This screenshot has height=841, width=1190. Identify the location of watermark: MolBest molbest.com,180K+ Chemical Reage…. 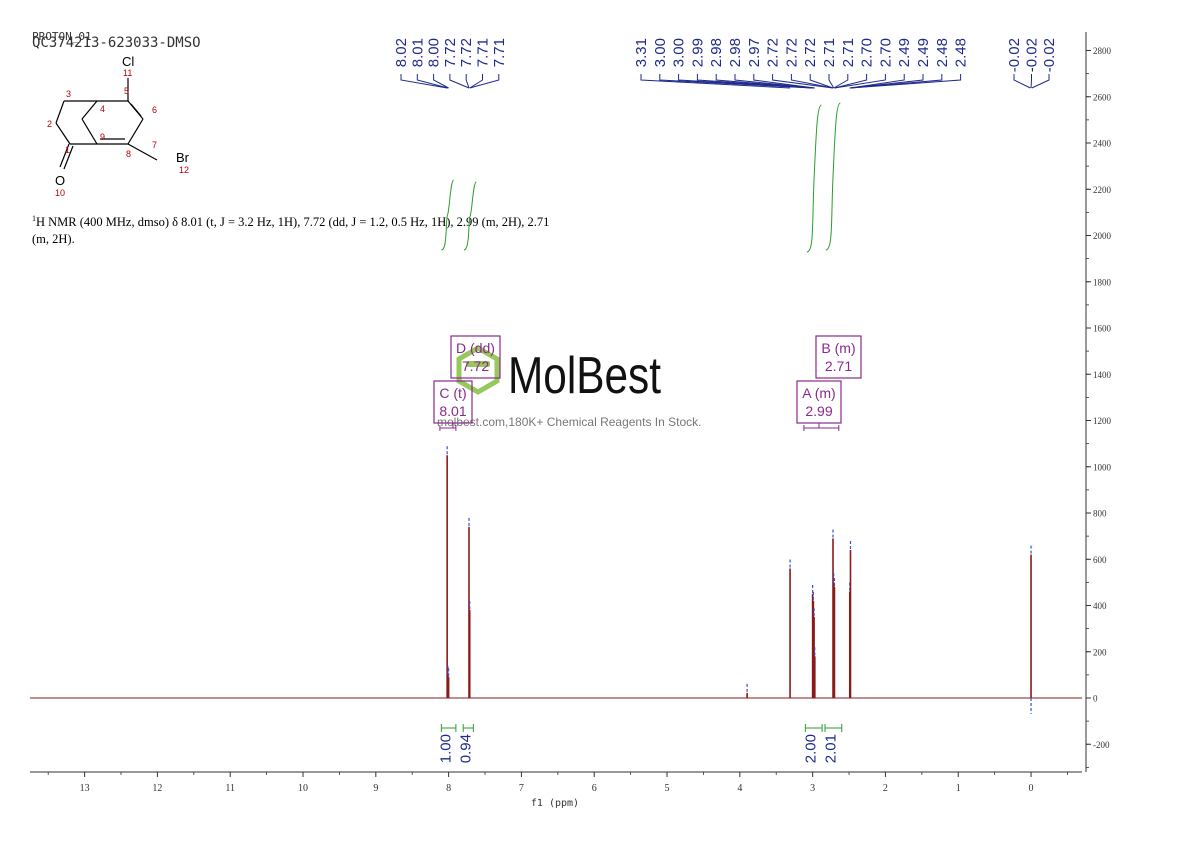
(569, 387).